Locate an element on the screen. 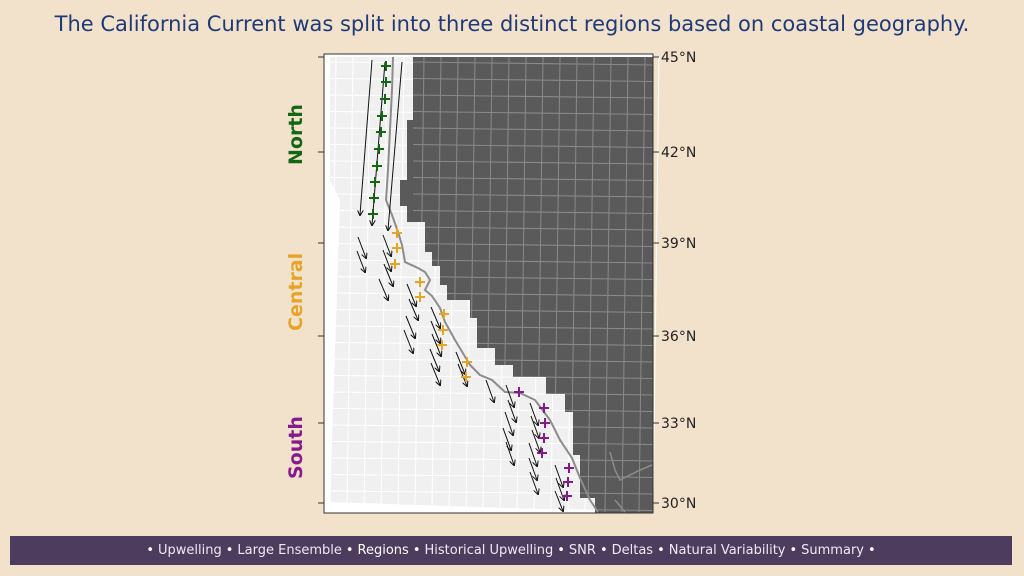  lat-label: 36°N is located at coordinates (678, 337).